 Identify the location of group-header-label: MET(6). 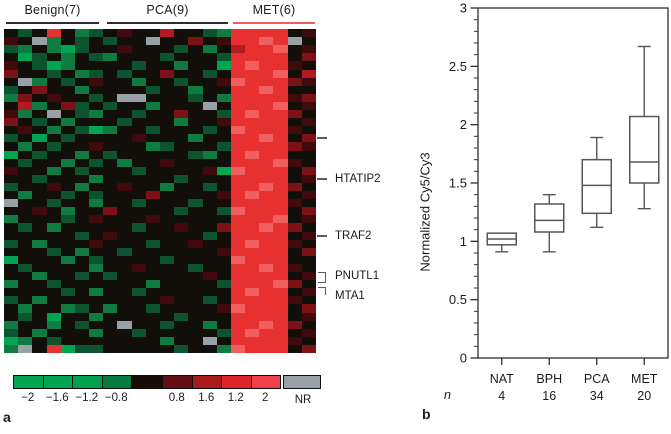
(274, 10).